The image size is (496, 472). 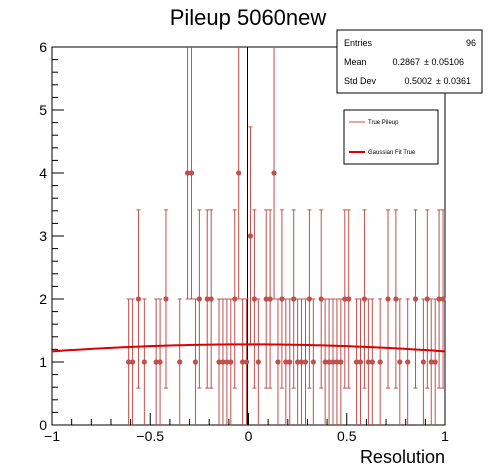 I want to click on x-tick-label: 1, so click(x=445, y=436).